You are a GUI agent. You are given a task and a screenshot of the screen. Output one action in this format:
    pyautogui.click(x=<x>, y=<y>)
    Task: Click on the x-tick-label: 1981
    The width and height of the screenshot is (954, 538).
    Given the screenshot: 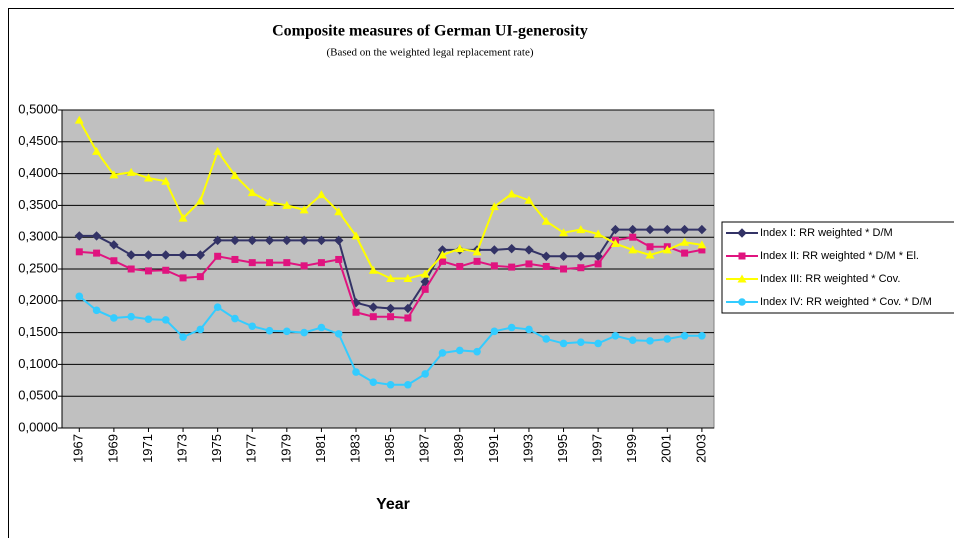 What is the action you would take?
    pyautogui.click(x=320, y=448)
    